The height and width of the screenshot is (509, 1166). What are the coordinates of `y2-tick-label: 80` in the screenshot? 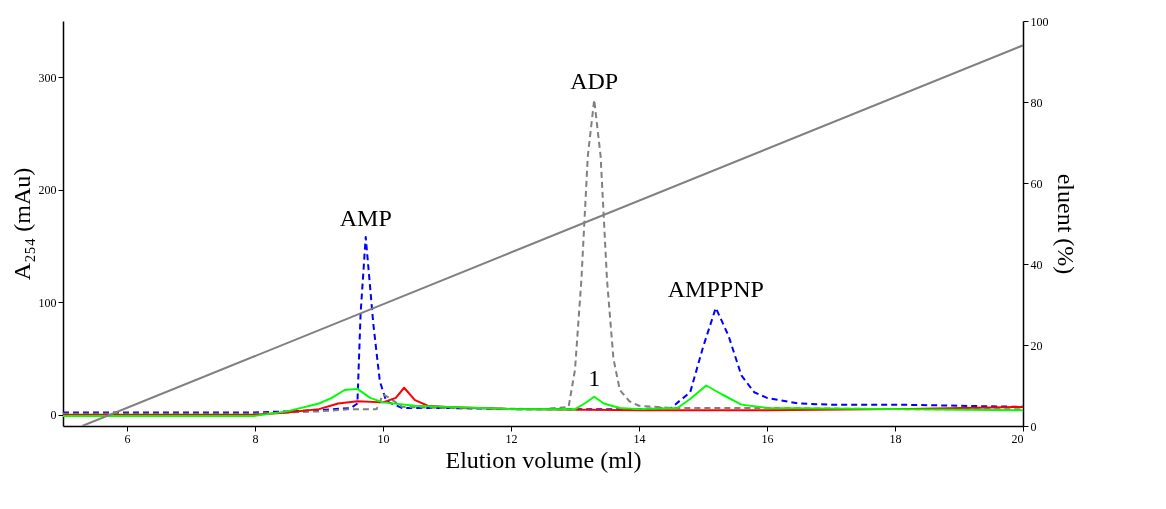 It's located at (1036, 102).